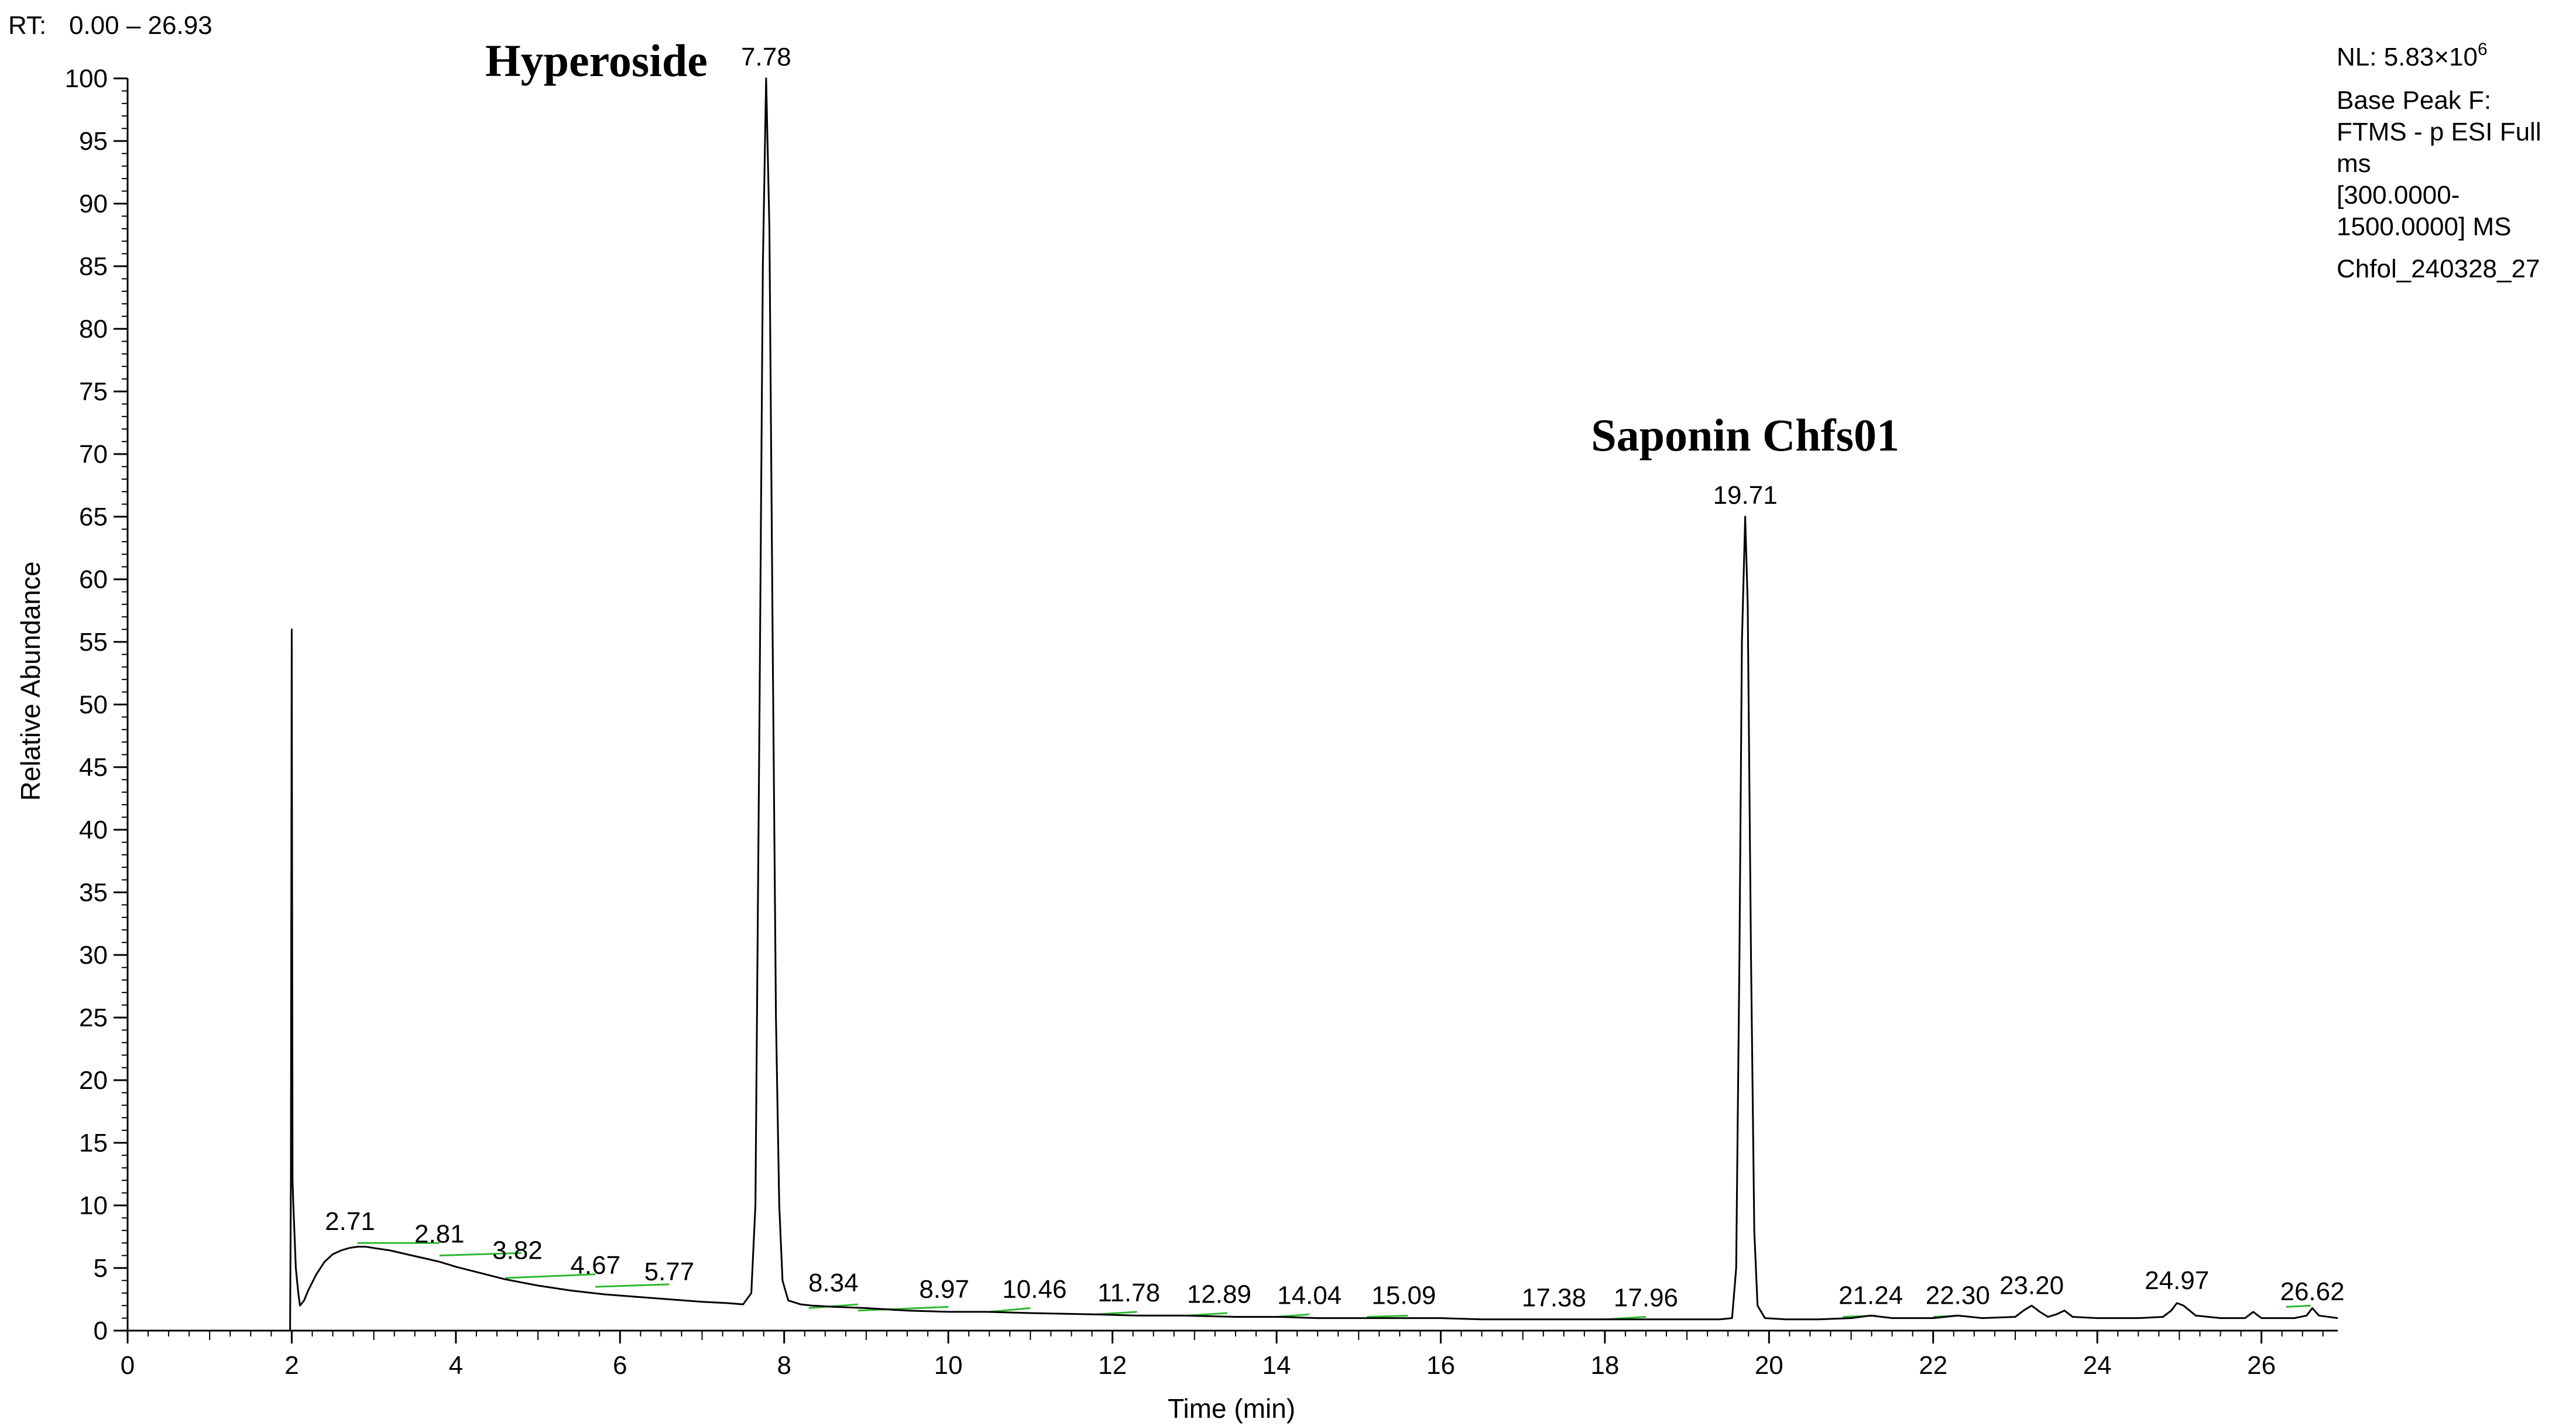 Image resolution: width=2576 pixels, height=1426 pixels. I want to click on info-line: 1500.0000] MS, so click(2424, 226).